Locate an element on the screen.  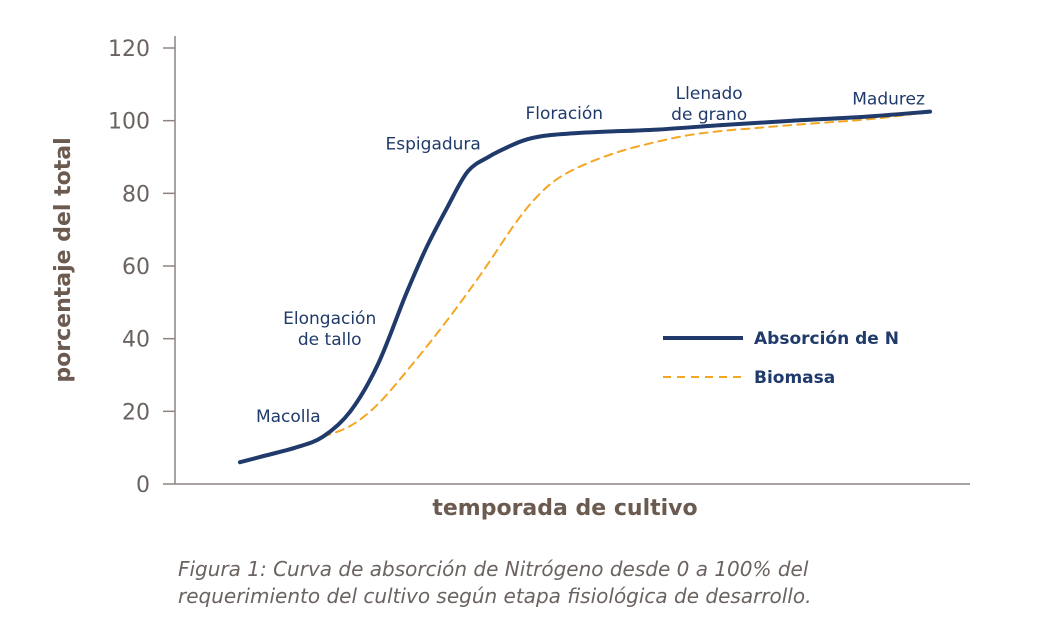
y-tick-label: 20 is located at coordinates (136, 412).